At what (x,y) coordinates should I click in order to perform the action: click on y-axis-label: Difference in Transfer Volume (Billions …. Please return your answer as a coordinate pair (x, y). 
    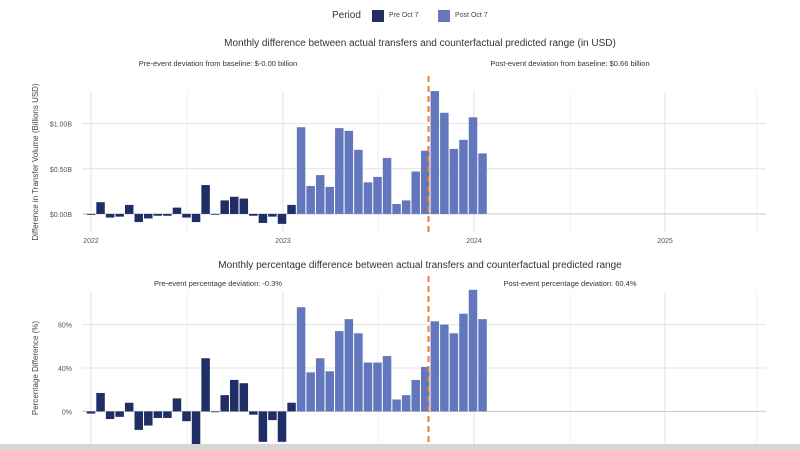
    Looking at the image, I should click on (35, 162).